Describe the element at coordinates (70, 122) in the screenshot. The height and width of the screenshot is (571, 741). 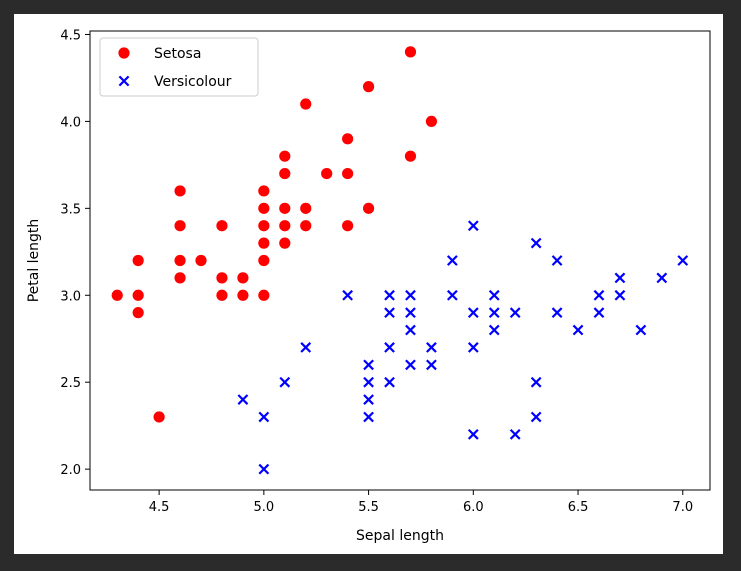
I see `y-tick-label: 4.0` at that location.